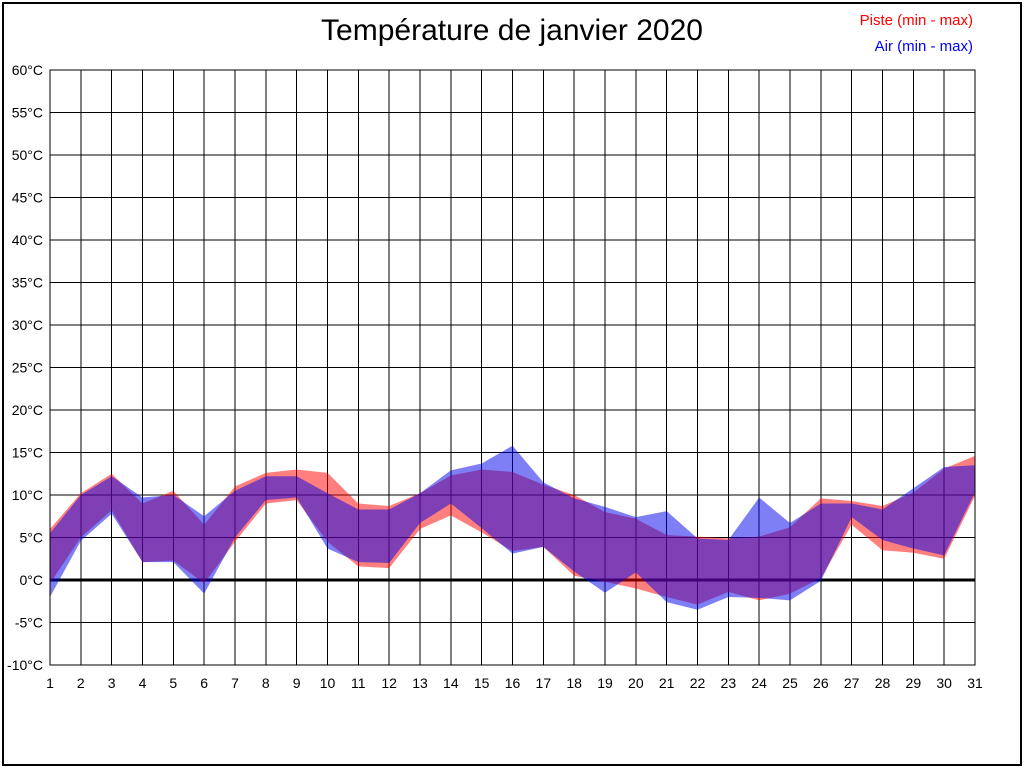  Describe the element at coordinates (389, 683) in the screenshot. I see `x-tick-label: 12` at that location.